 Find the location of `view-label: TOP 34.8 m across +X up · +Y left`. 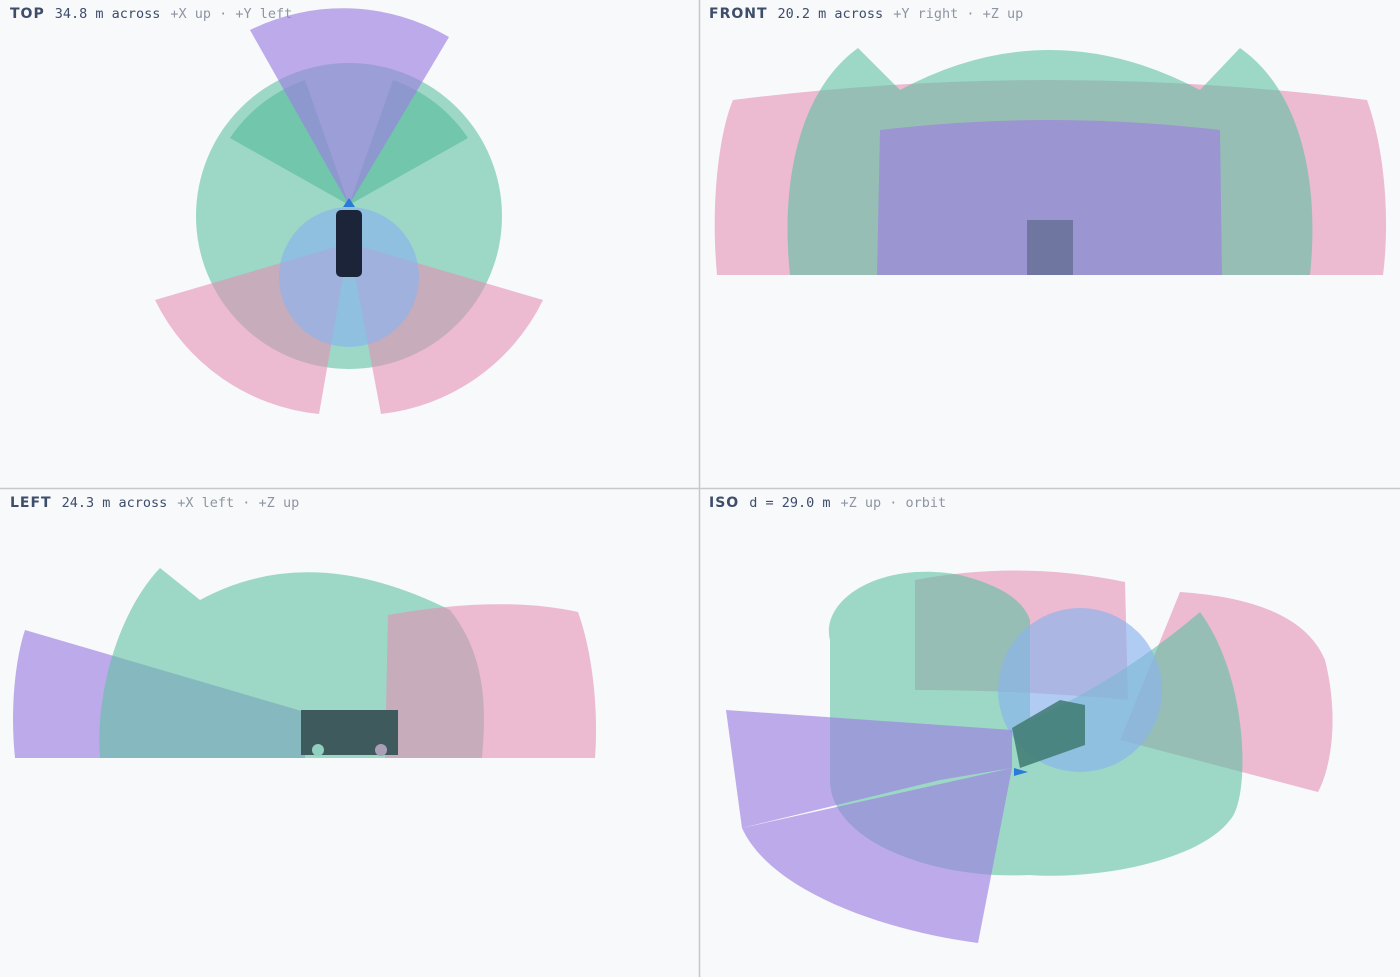

view-label: TOP 34.8 m across +X up · +Y left is located at coordinates (151, 14).